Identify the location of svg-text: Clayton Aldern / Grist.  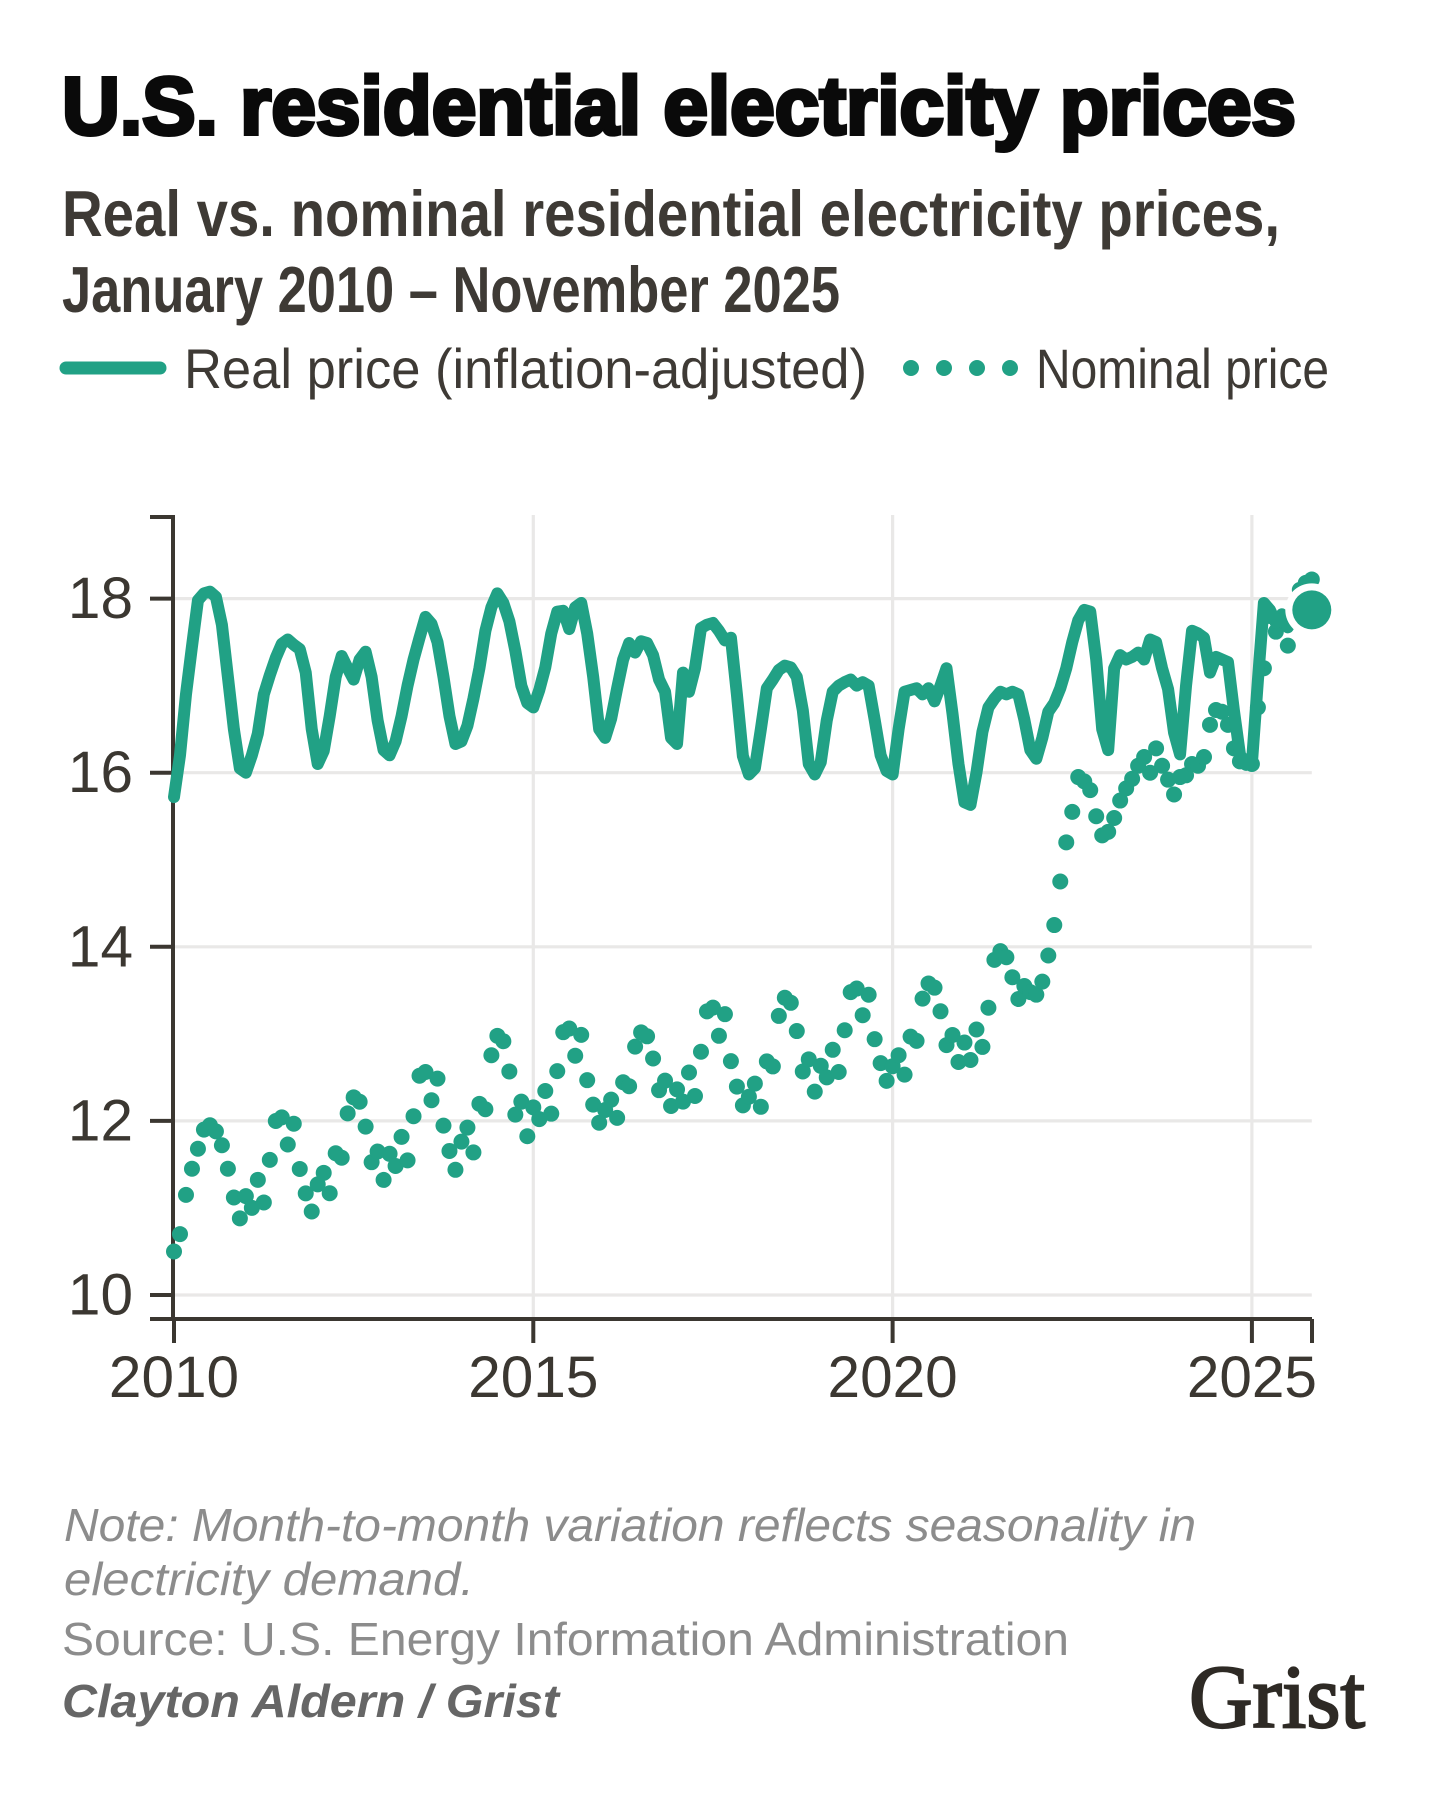
(311, 1701).